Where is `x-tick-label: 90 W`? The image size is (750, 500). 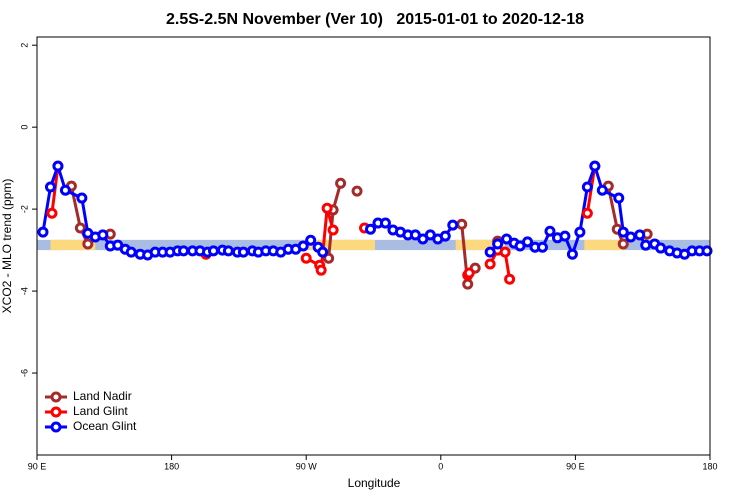 x-tick-label: 90 W is located at coordinates (307, 466).